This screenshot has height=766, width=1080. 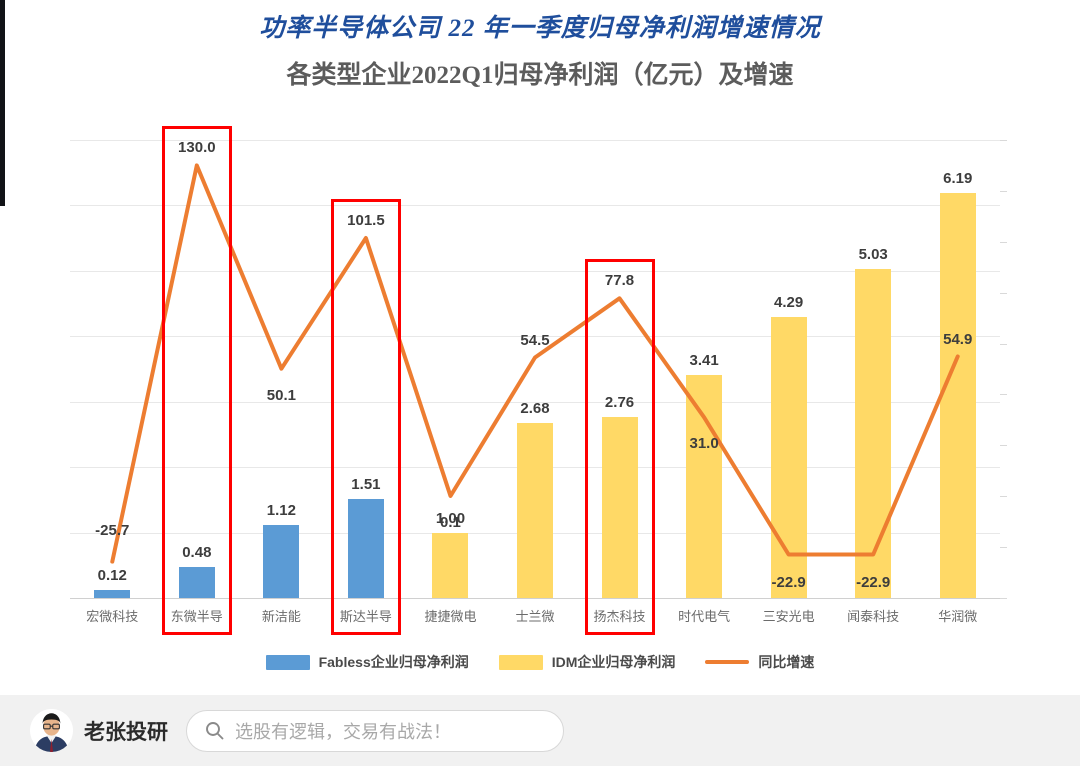 I want to click on line-value-label: 0.1, so click(x=450, y=522).